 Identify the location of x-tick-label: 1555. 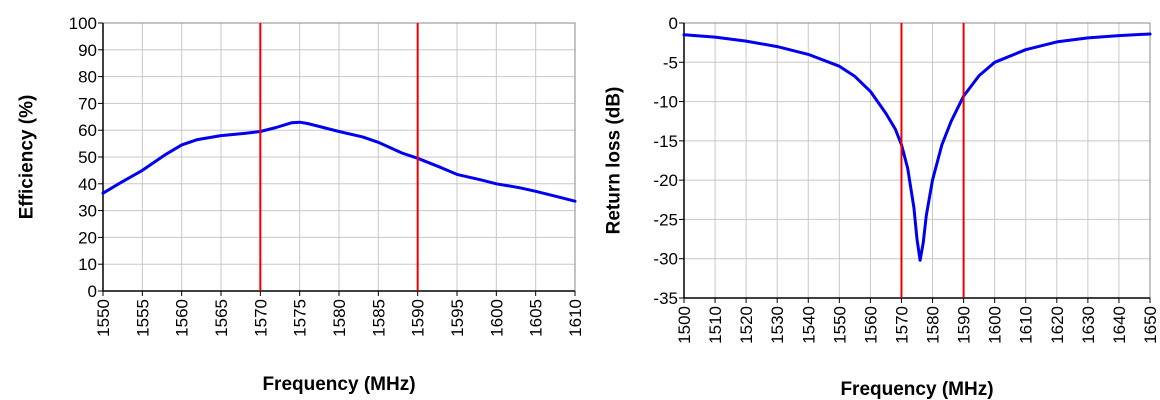
(142, 318).